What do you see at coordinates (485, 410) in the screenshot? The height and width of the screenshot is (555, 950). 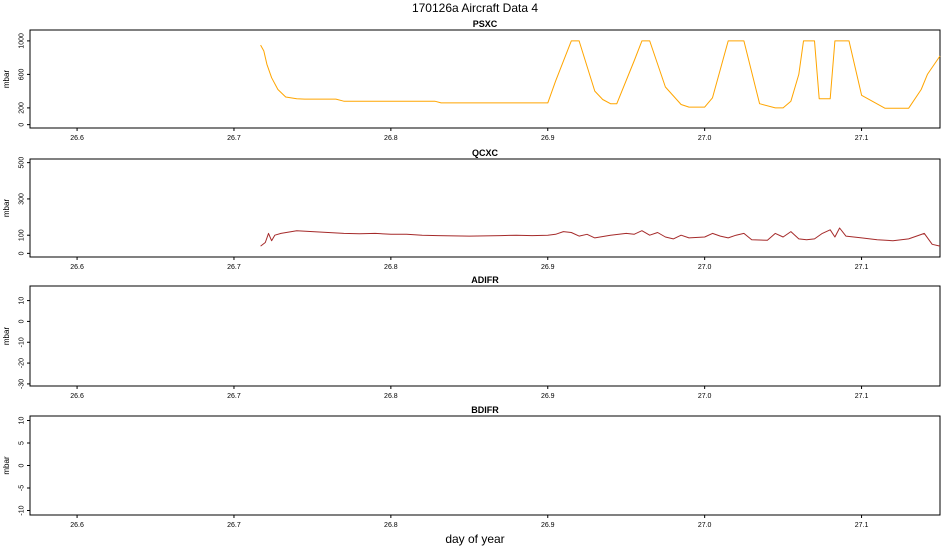 I see `panel-title: BDIFR` at bounding box center [485, 410].